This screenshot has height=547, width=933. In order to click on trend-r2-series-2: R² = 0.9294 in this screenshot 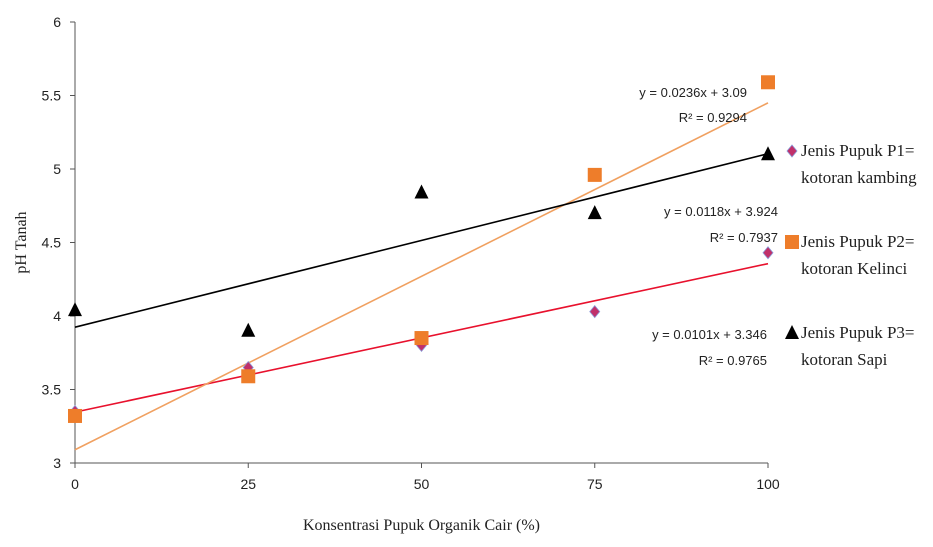, I will do `click(713, 117)`.